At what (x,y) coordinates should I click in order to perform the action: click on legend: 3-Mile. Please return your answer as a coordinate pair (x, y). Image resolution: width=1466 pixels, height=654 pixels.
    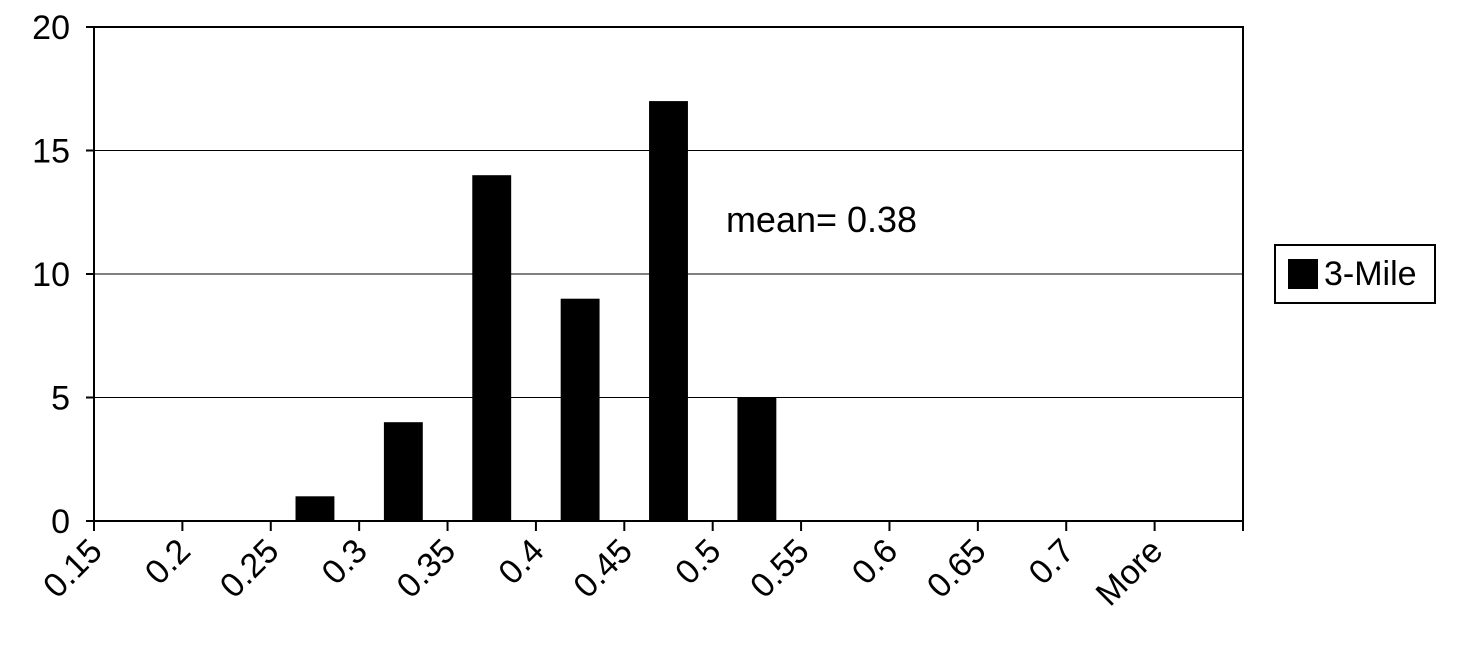
    Looking at the image, I should click on (1355, 274).